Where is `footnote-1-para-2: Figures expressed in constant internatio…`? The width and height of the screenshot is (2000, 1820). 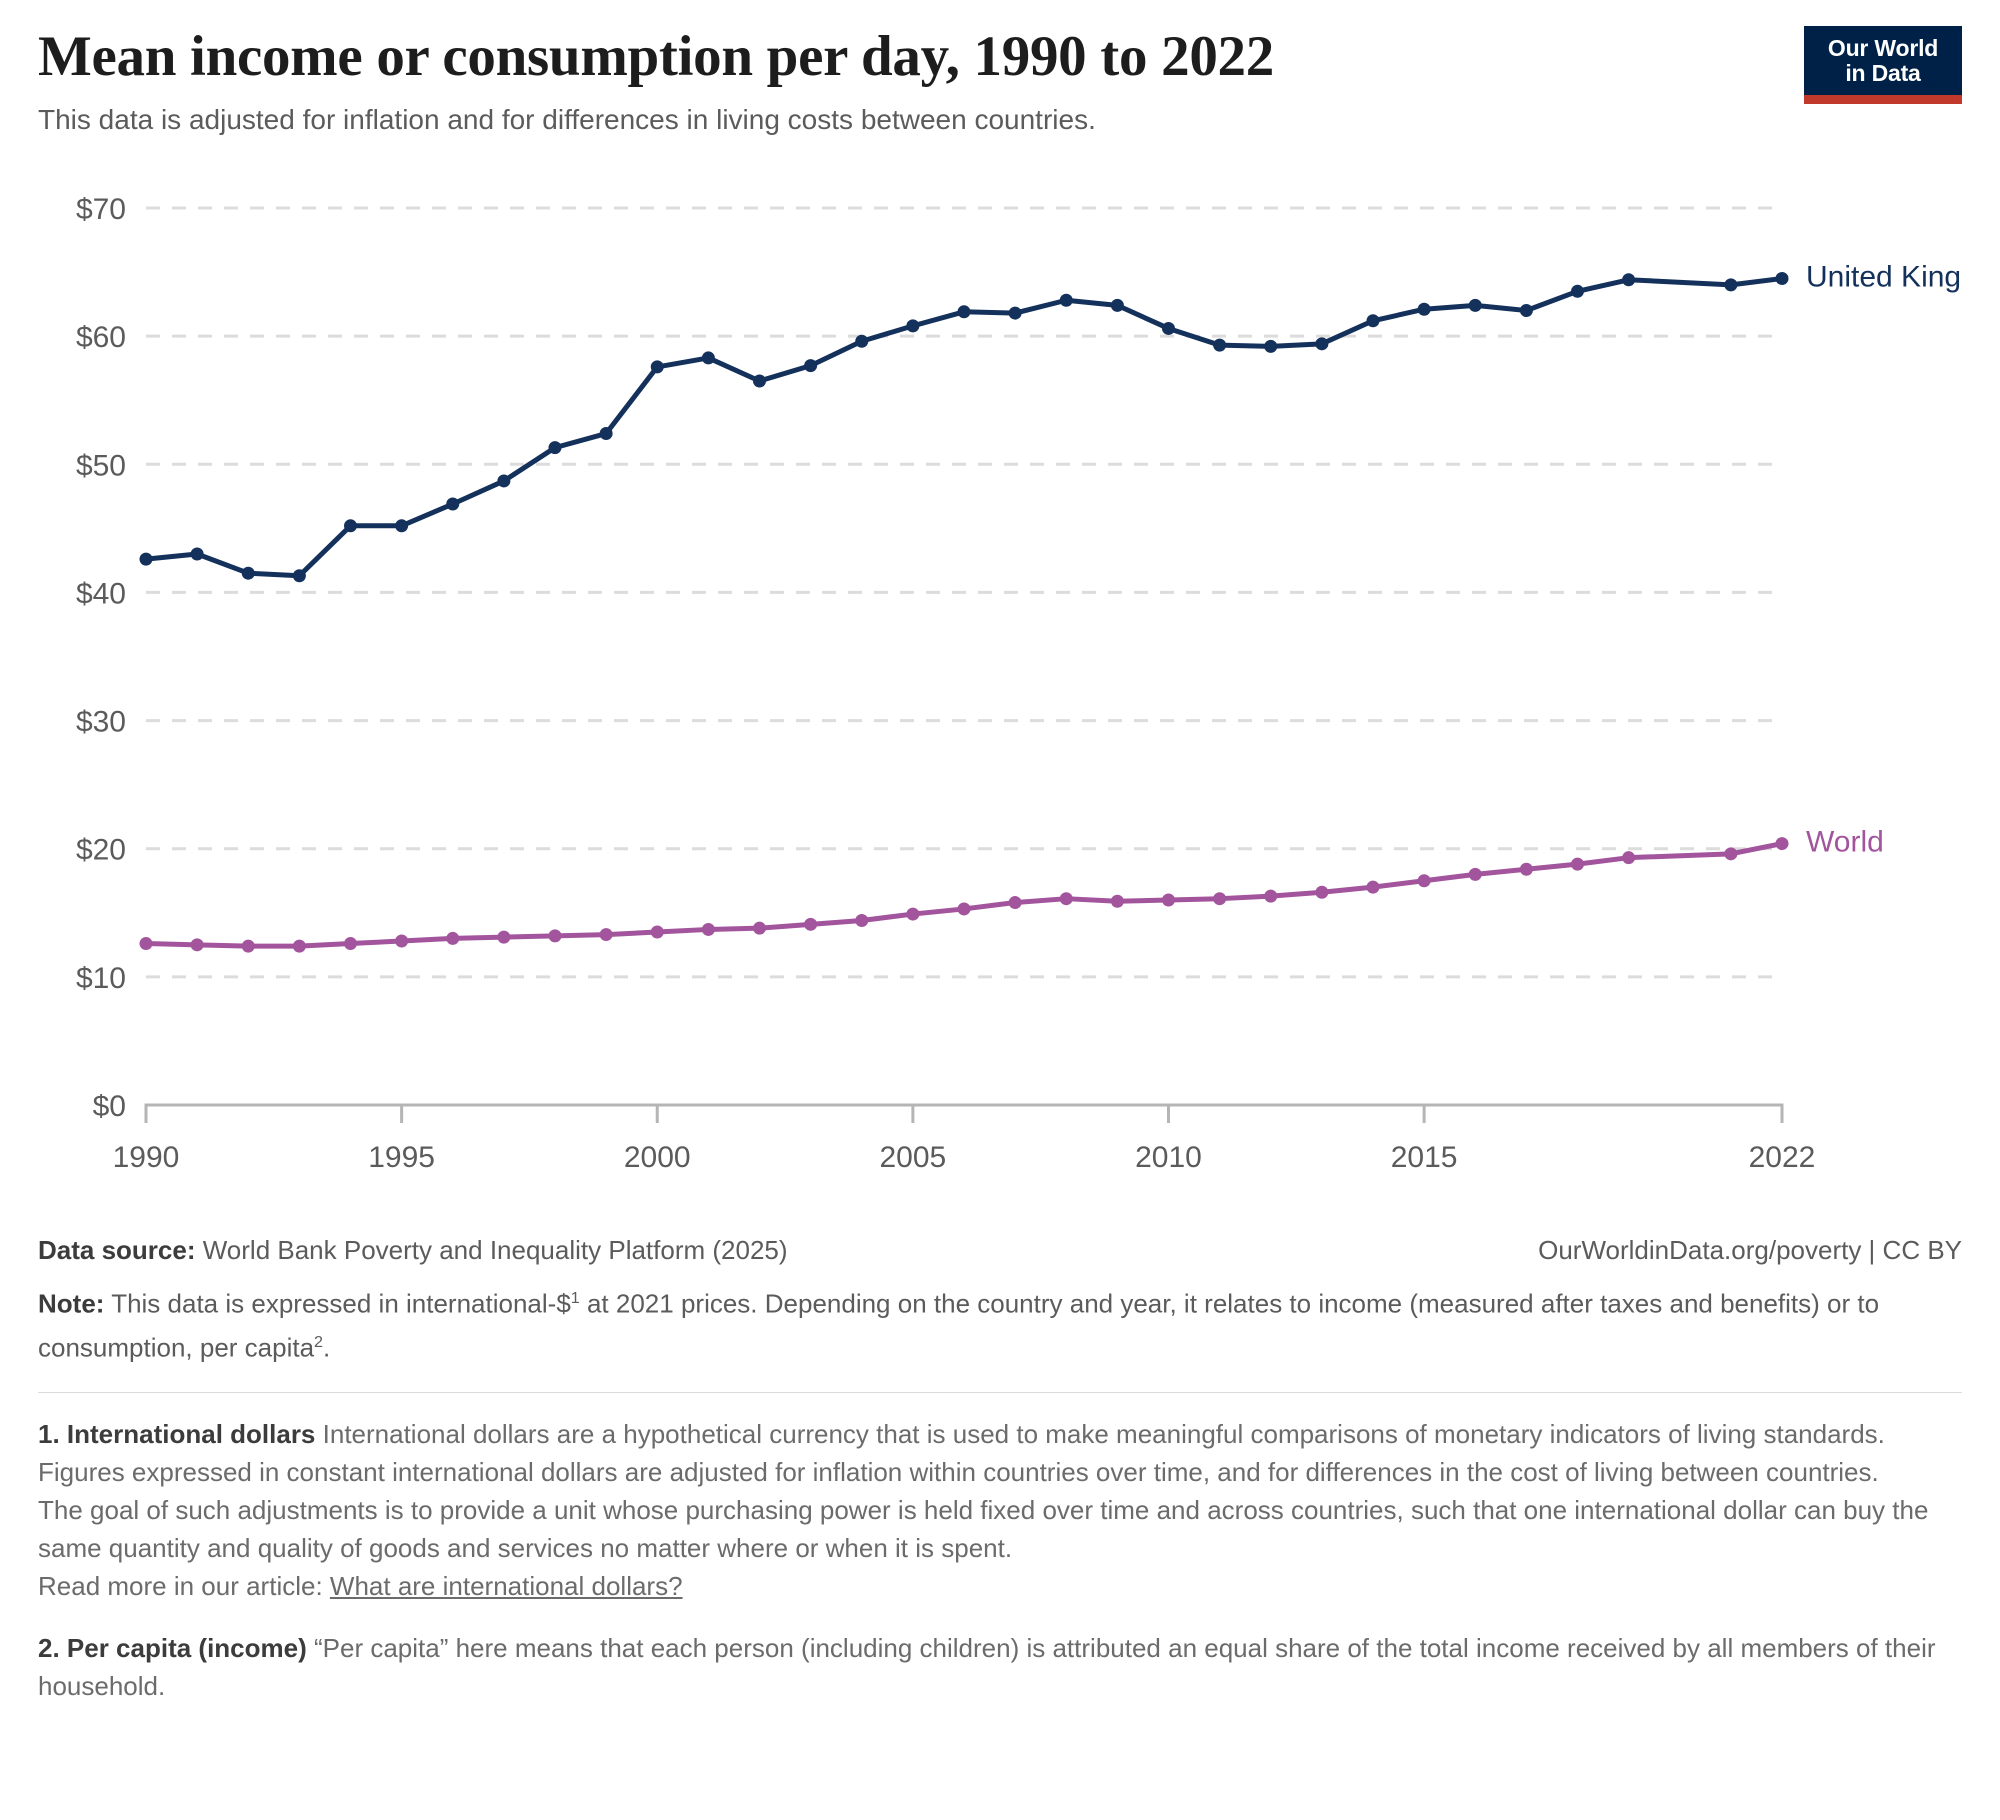 footnote-1-para-2: Figures expressed in constant internatio… is located at coordinates (958, 1472).